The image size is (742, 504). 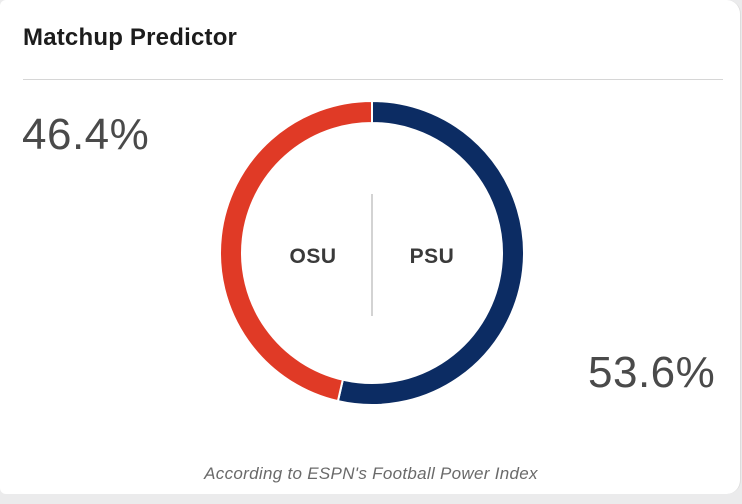 I want to click on psu-label: PSU, so click(x=432, y=256).